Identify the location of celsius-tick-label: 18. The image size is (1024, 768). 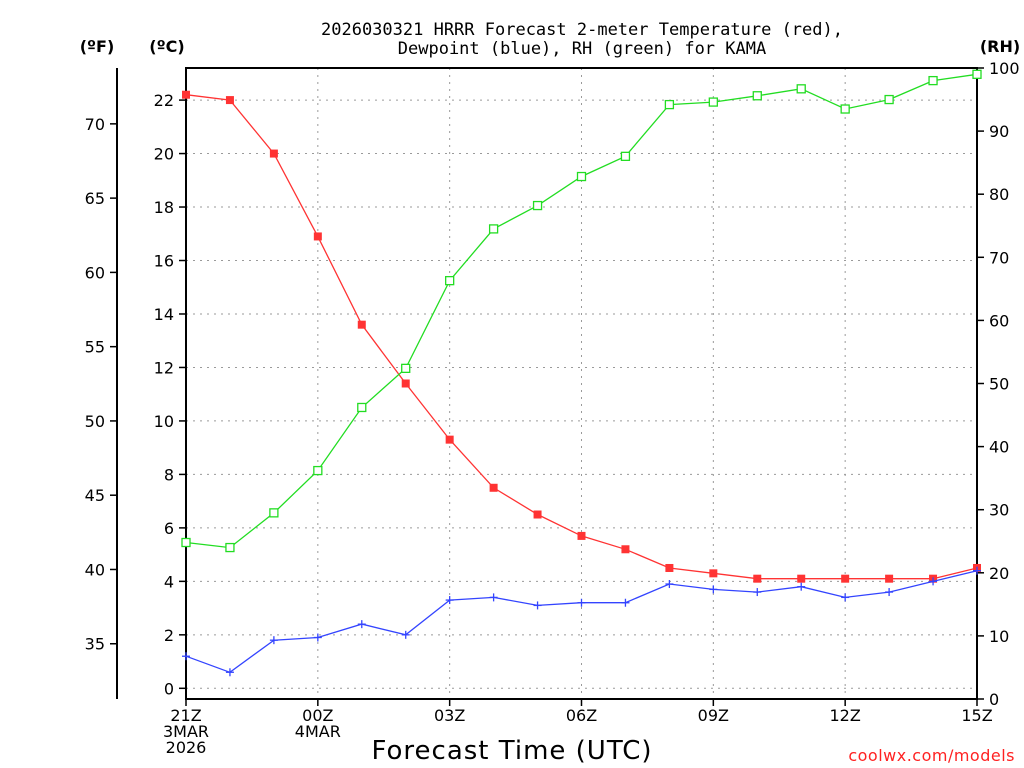
(164, 207).